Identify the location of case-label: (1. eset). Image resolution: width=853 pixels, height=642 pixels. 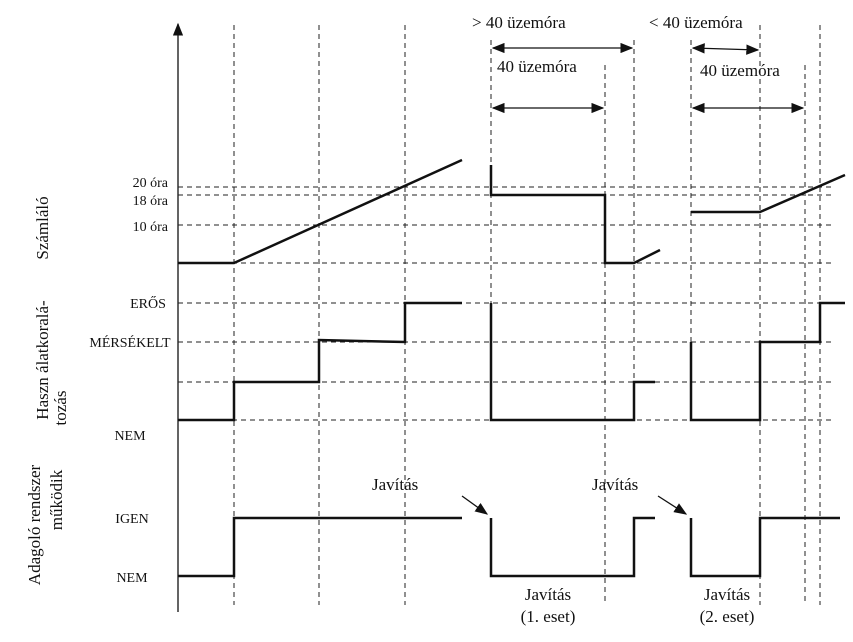
(548, 616).